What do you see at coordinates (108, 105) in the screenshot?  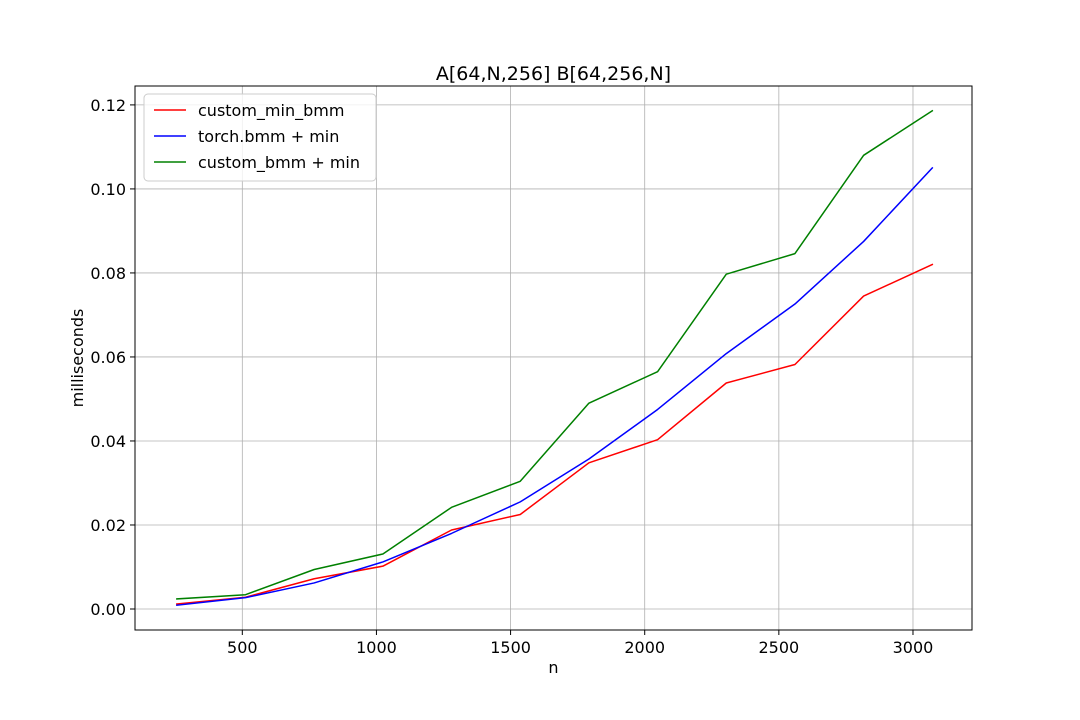 I see `y-tick-label: 0.12` at bounding box center [108, 105].